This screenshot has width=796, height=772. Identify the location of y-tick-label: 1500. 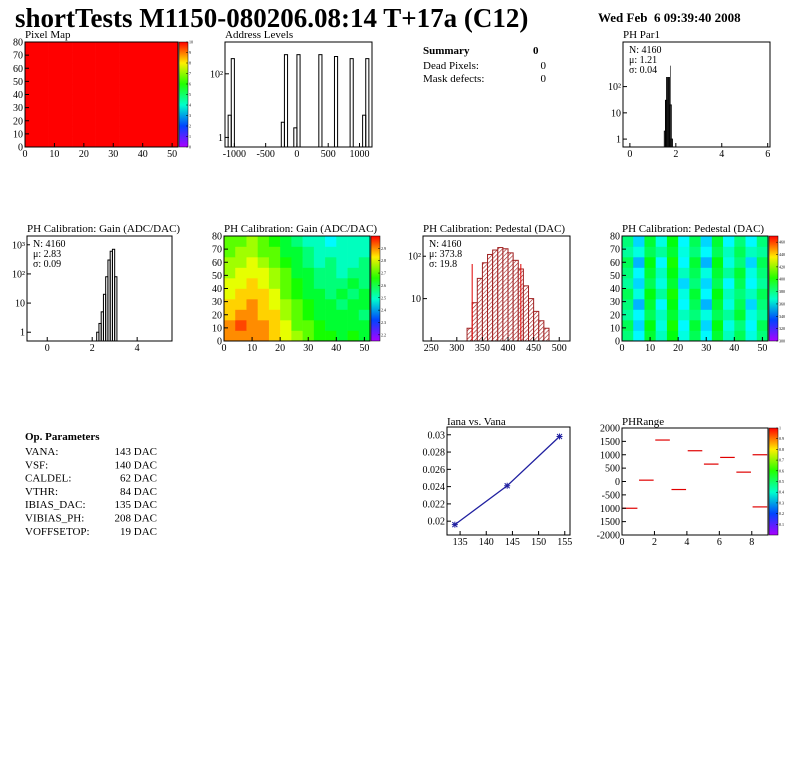
(610, 522).